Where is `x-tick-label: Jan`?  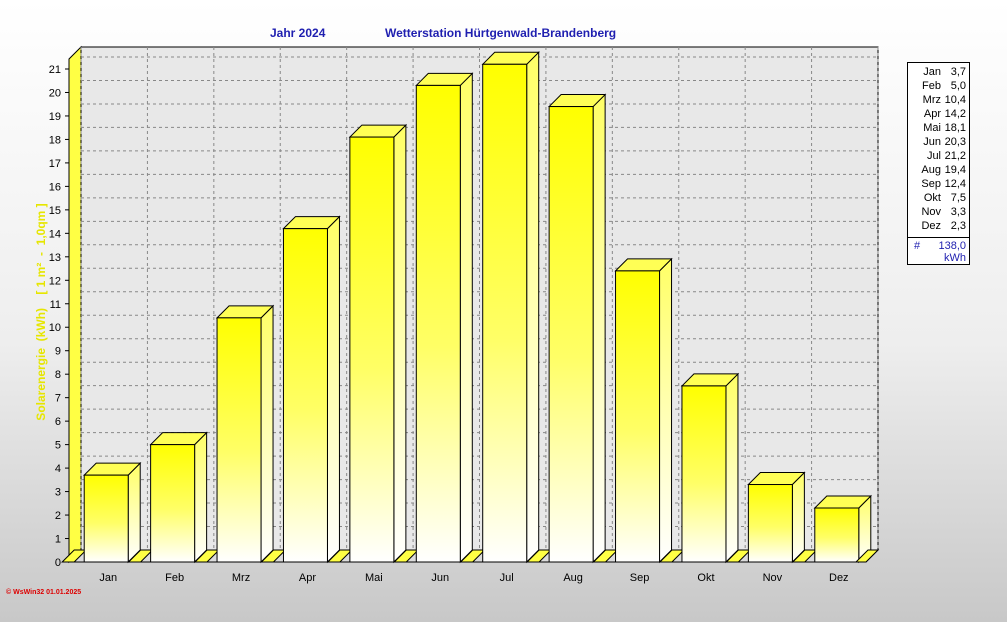
x-tick-label: Jan is located at coordinates (108, 578).